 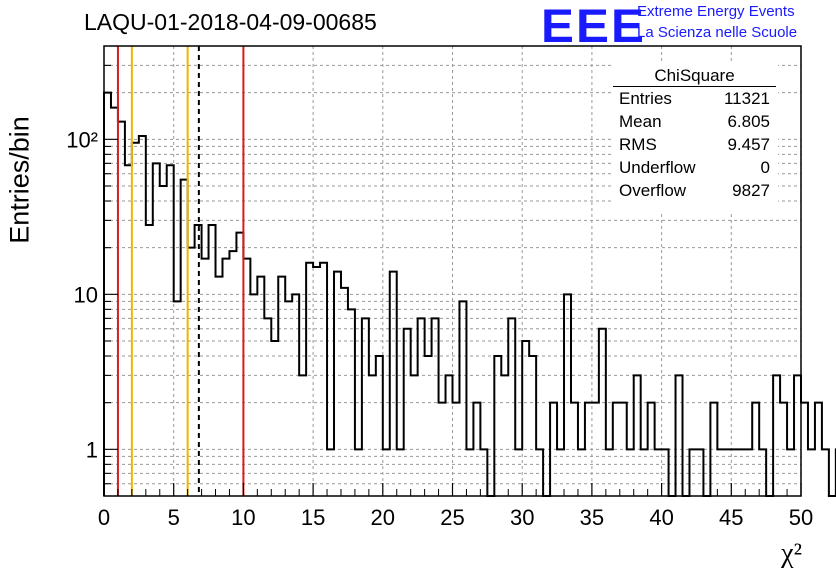 I want to click on logo-line-1: Extreme Energy Events, so click(x=716, y=11).